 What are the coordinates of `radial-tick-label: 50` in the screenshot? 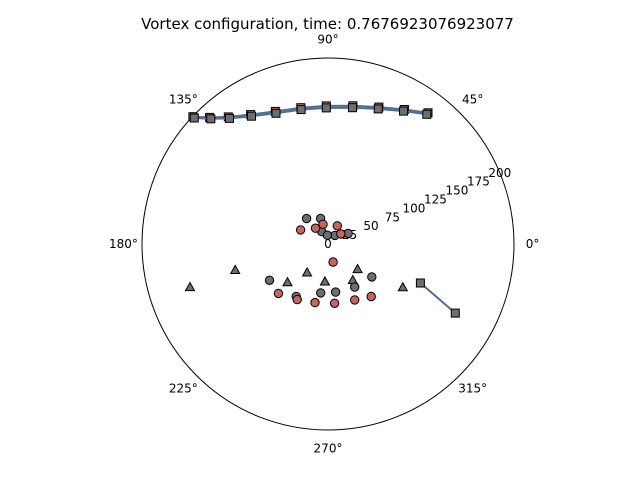 It's located at (370, 226).